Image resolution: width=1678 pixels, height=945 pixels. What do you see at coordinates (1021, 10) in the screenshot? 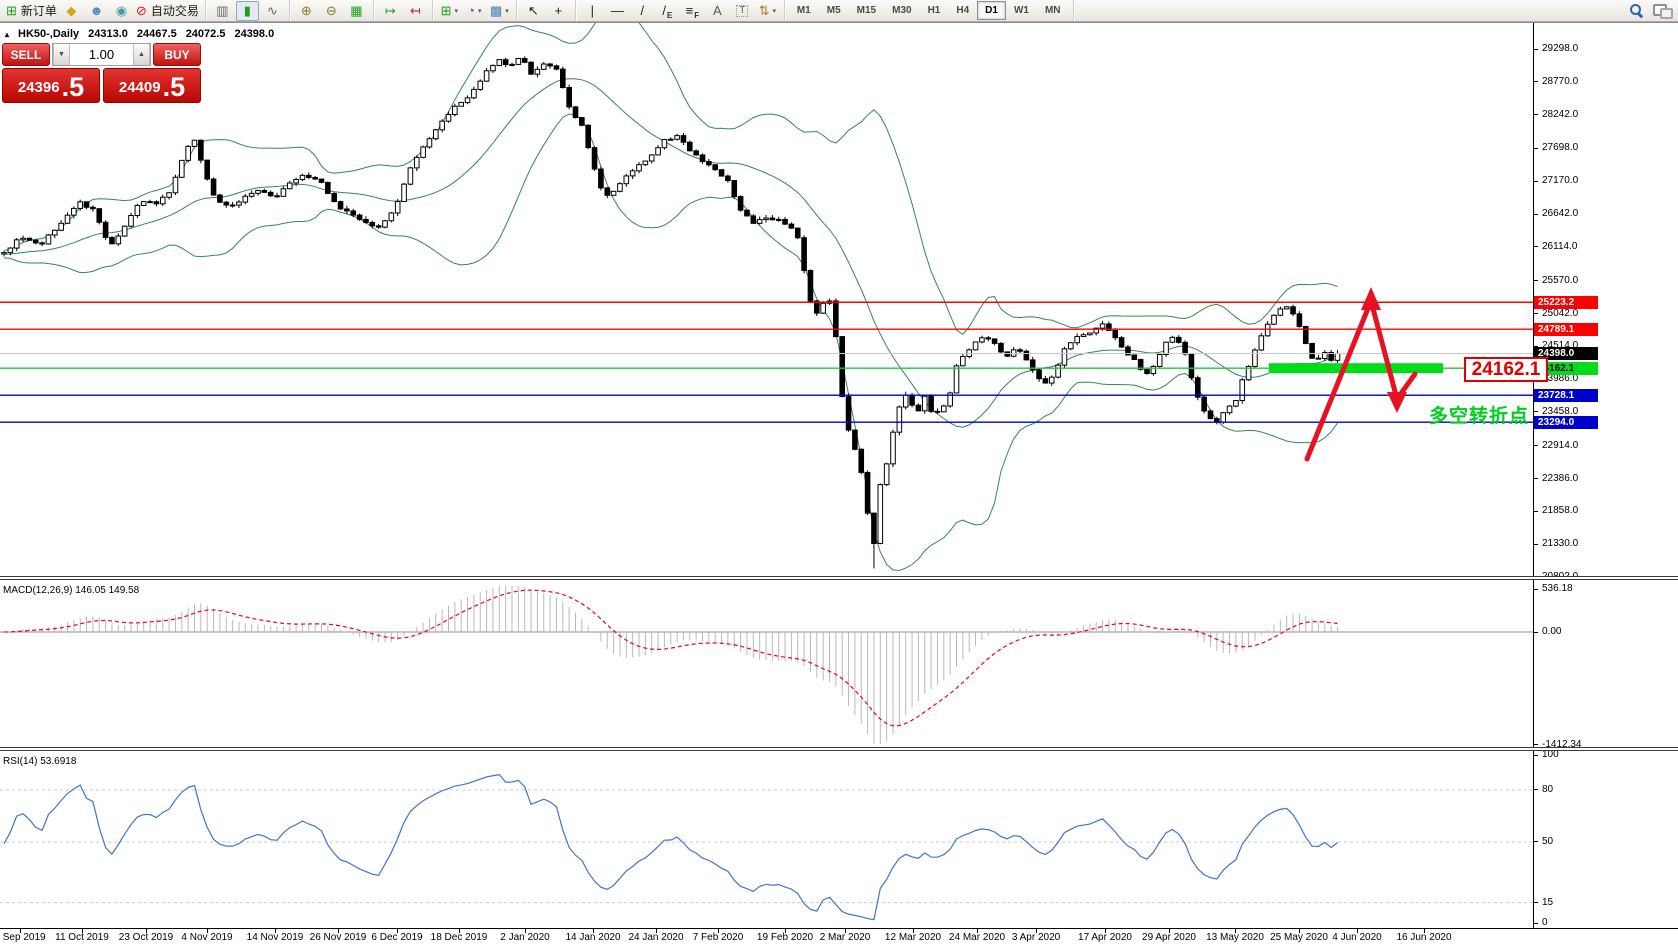
I see `timeframe-w1: W1` at bounding box center [1021, 10].